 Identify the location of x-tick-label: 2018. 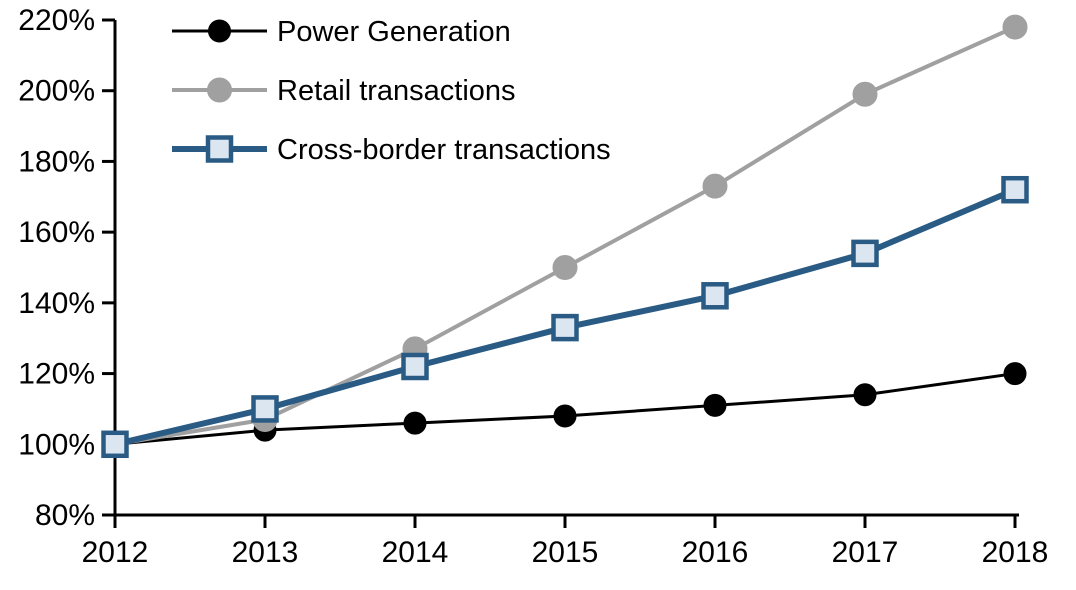
(1015, 552).